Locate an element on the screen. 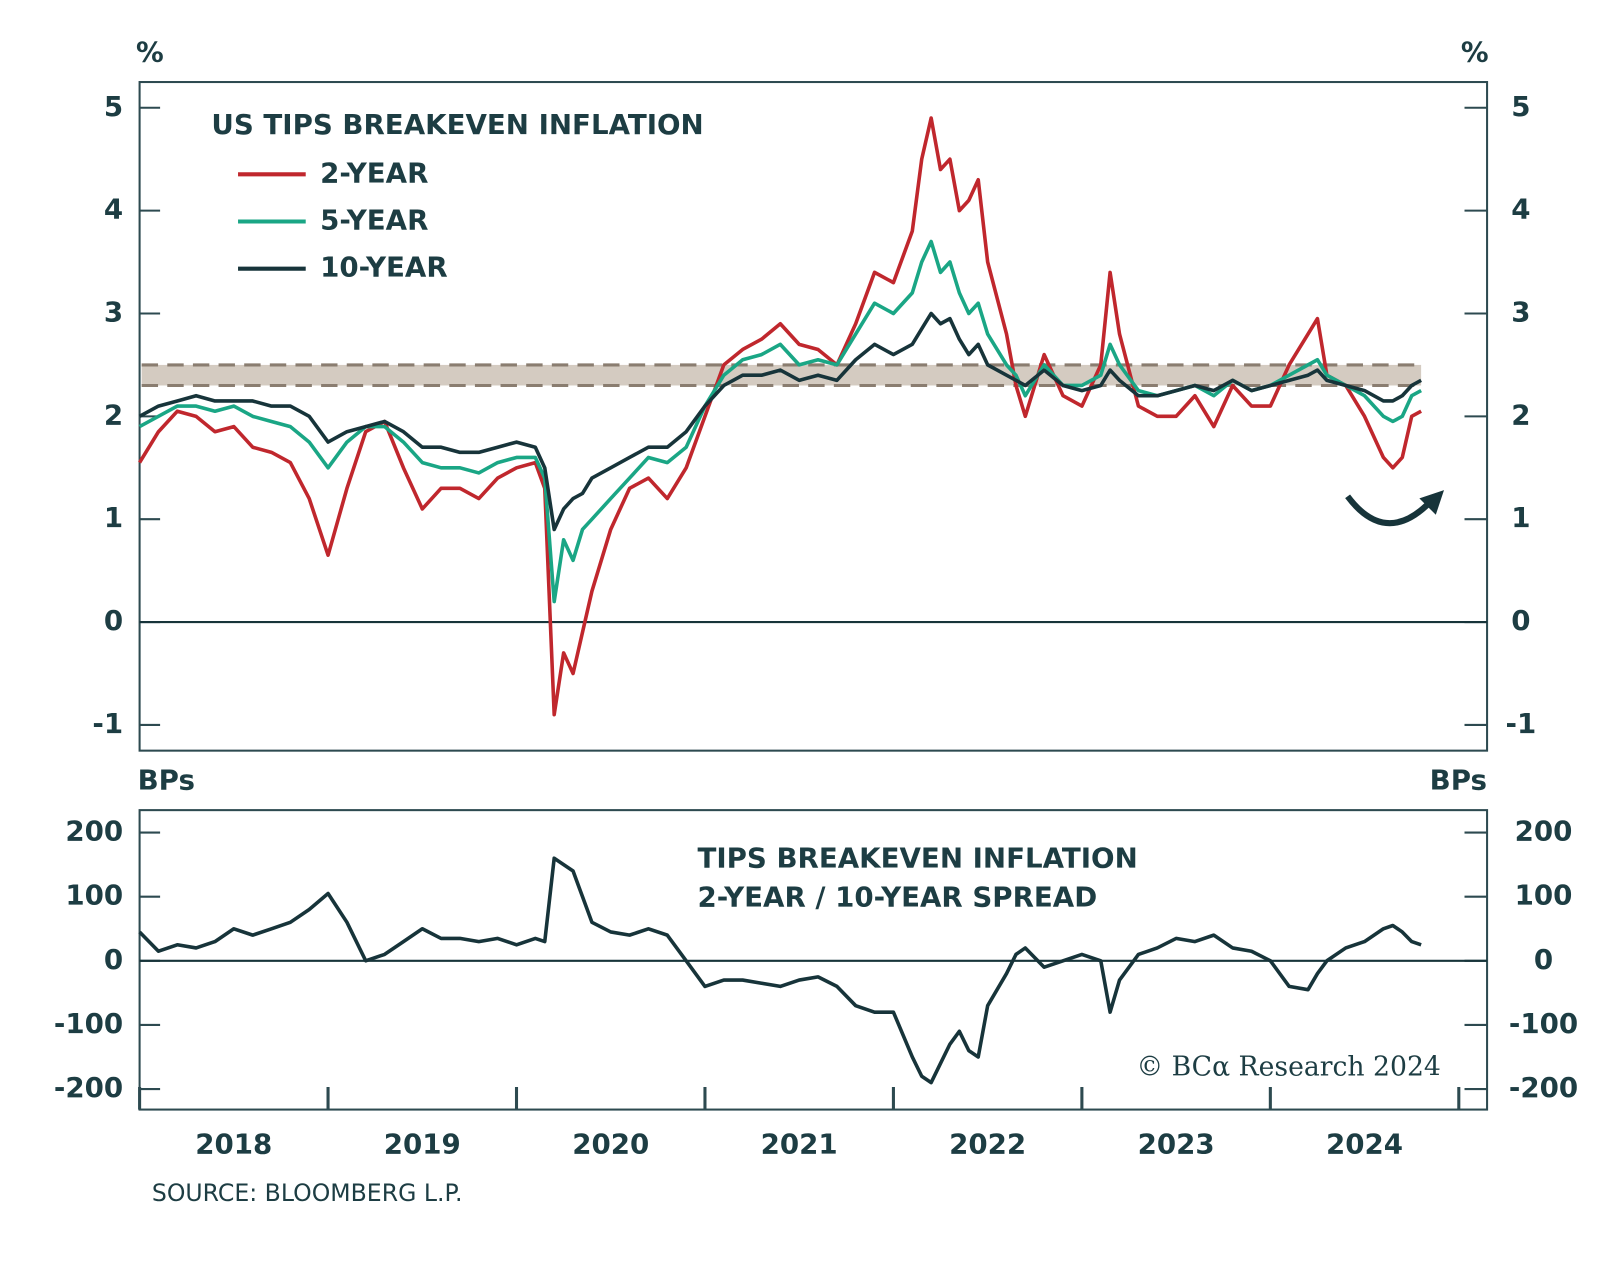  y-tick-label: 4 is located at coordinates (113, 209).